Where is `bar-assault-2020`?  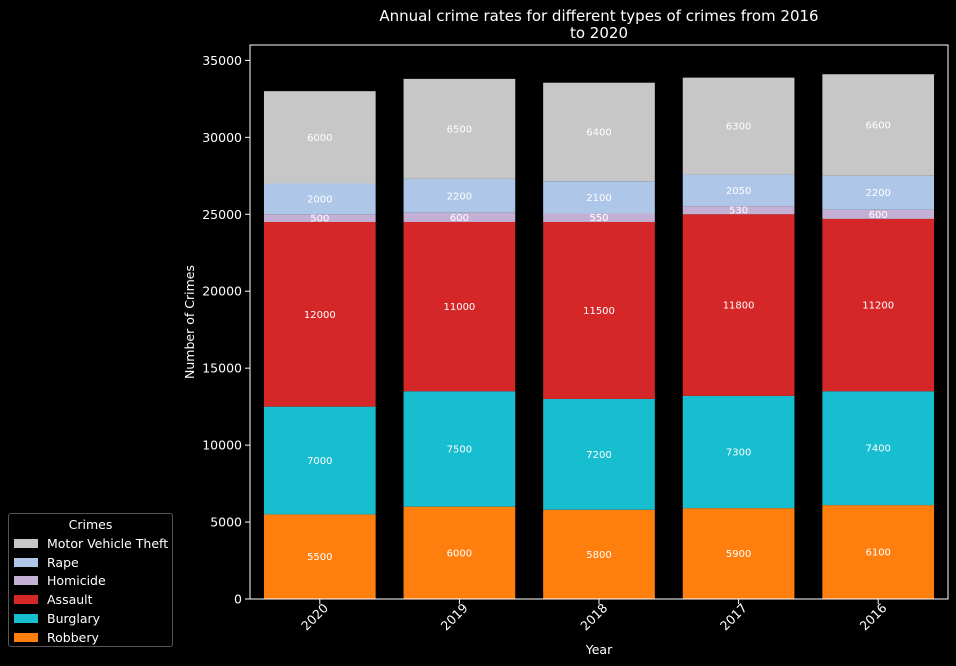
bar-assault-2020 is located at coordinates (319, 314).